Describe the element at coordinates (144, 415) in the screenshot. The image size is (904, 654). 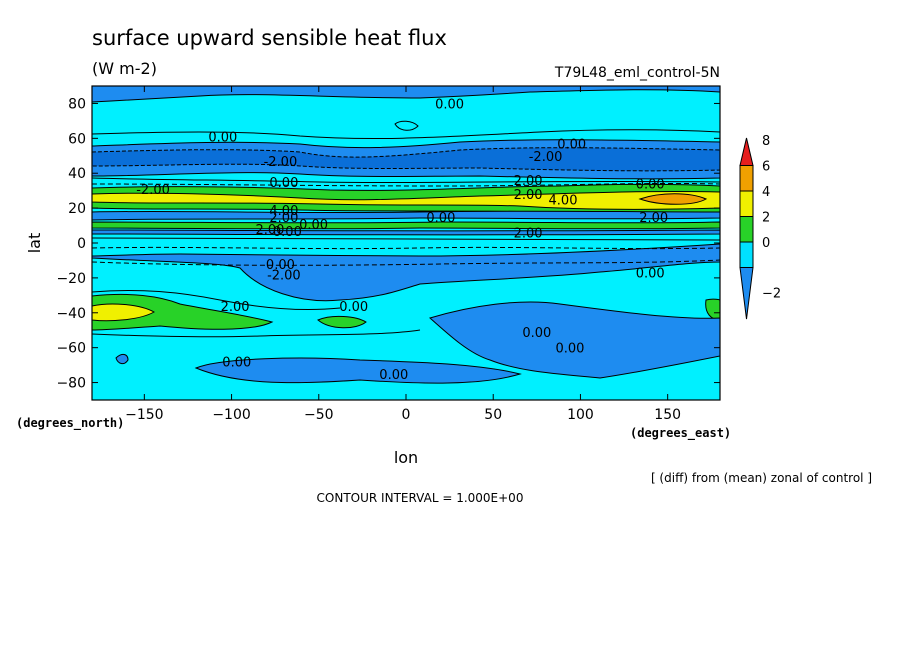
I see `x-tick-label: −150` at that location.